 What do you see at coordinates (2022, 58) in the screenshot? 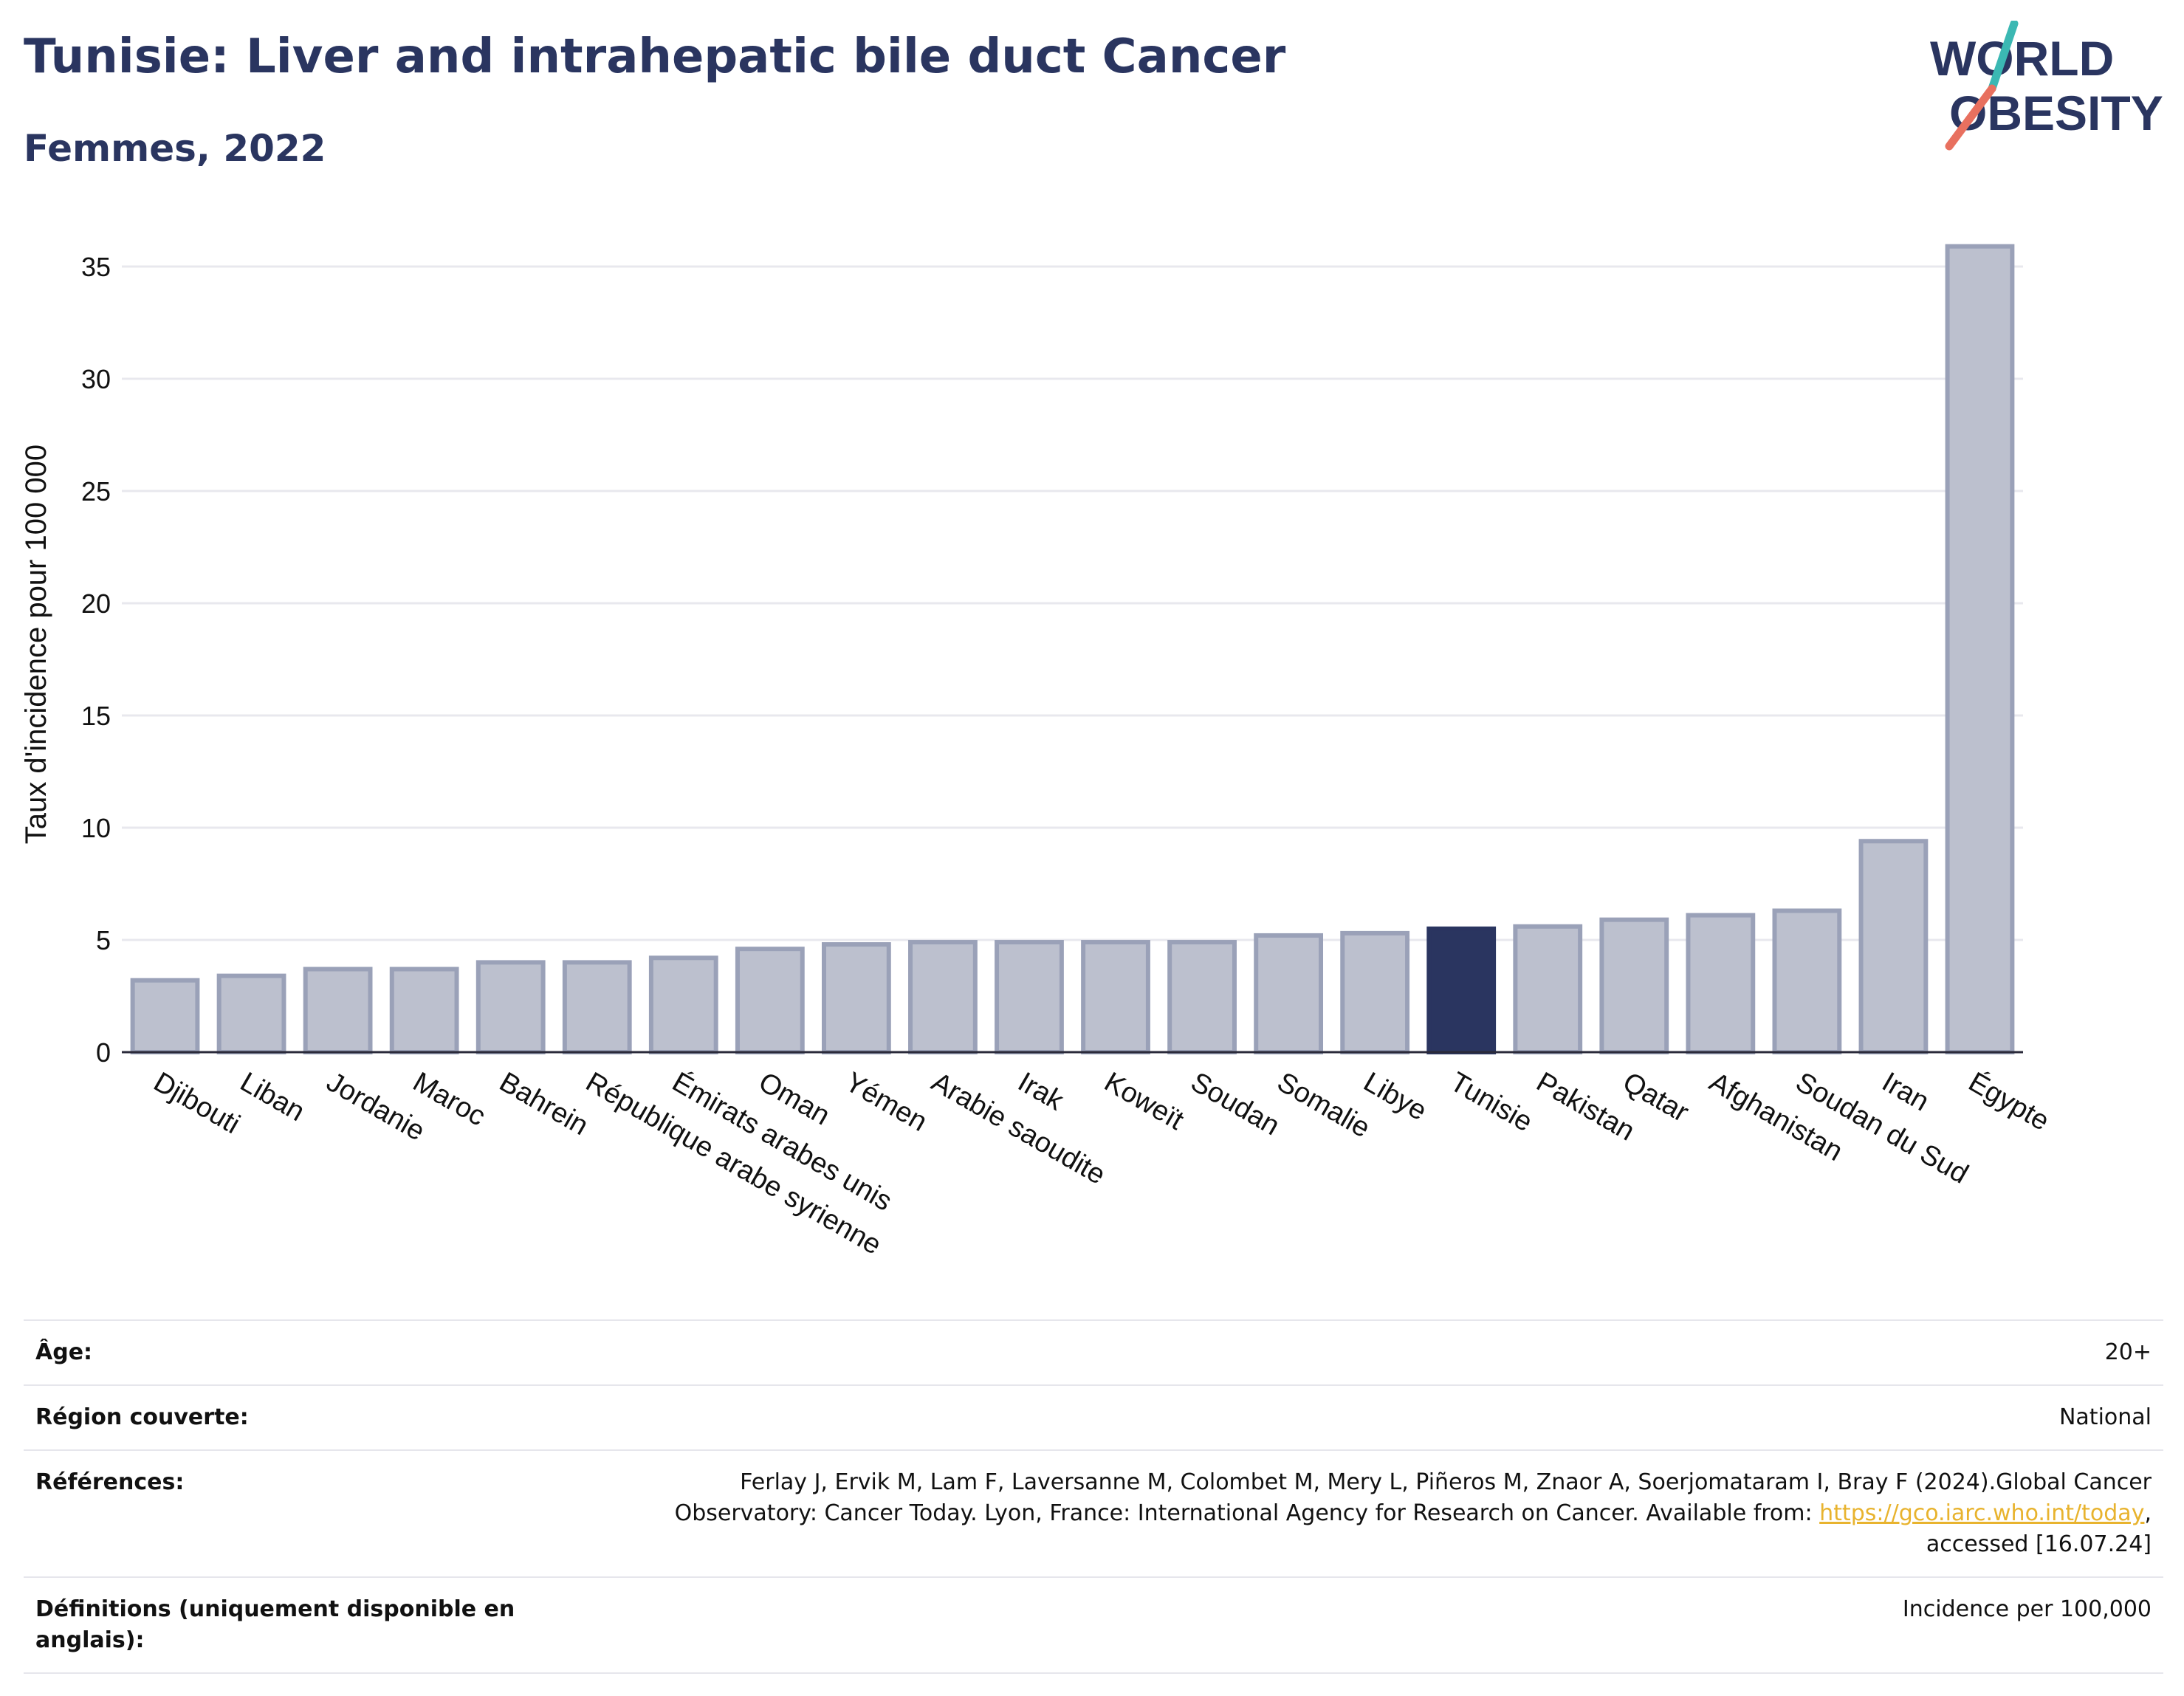
I see `logo-word-world: WORLD` at bounding box center [2022, 58].